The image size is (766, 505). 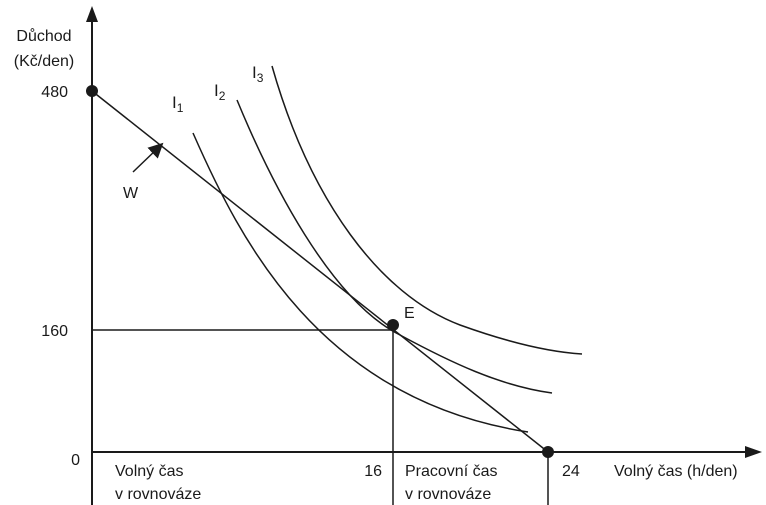 What do you see at coordinates (373, 471) in the screenshot?
I see `x-tick-16: 16` at bounding box center [373, 471].